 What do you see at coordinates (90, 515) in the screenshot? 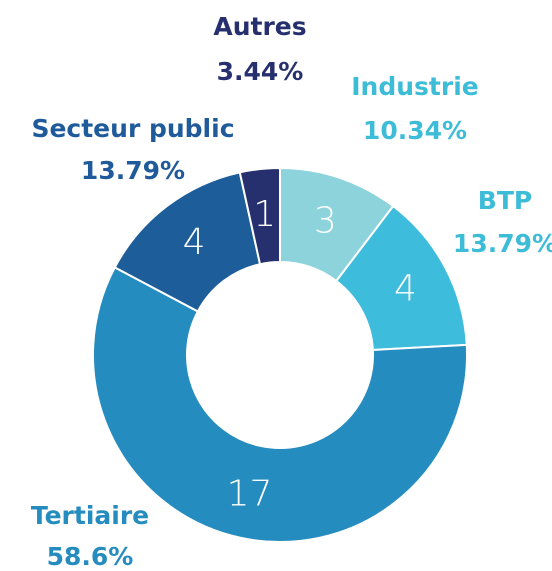
I see `category-label: Tertiaire` at bounding box center [90, 515].